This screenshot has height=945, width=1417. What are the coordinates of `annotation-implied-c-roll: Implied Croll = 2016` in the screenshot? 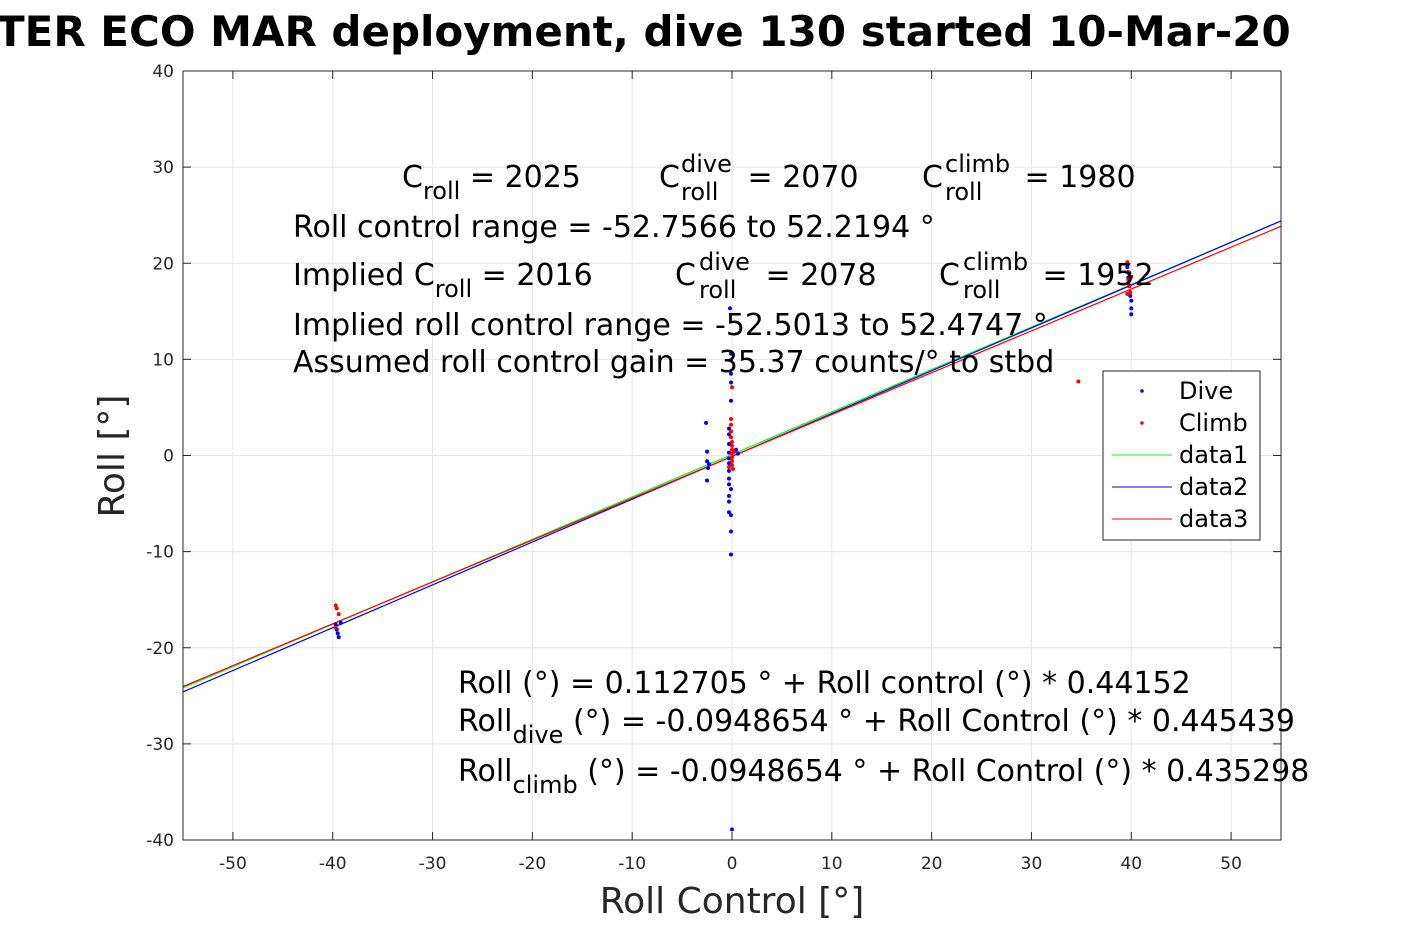 It's located at (443, 280).